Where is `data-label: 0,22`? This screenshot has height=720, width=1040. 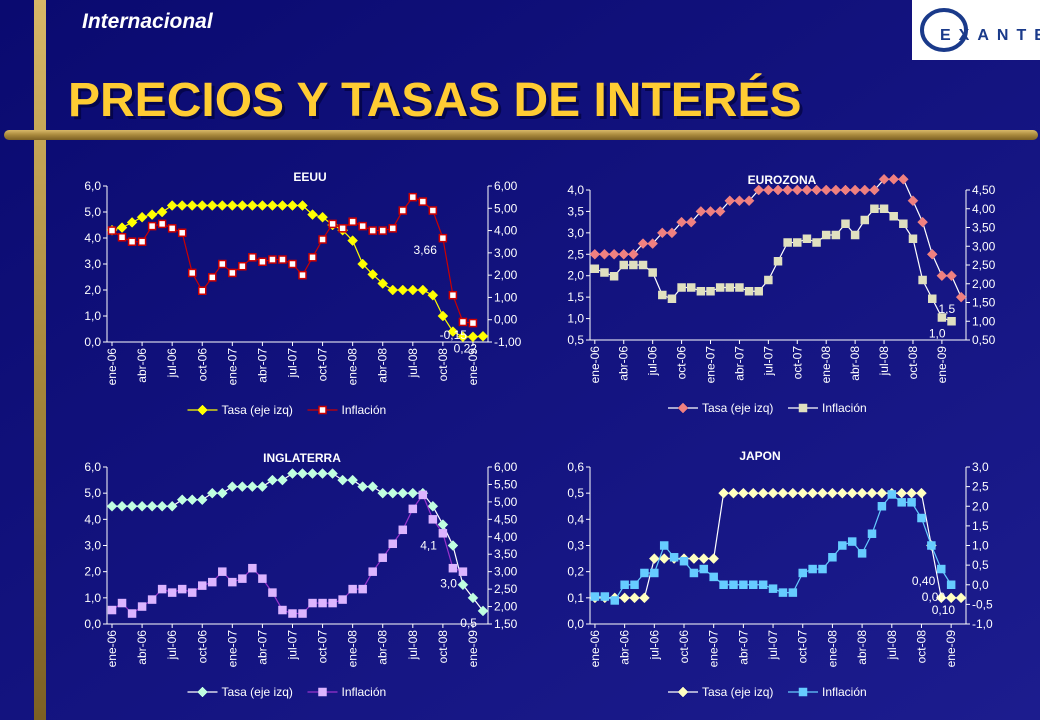
data-label: 0,22 is located at coordinates (466, 348).